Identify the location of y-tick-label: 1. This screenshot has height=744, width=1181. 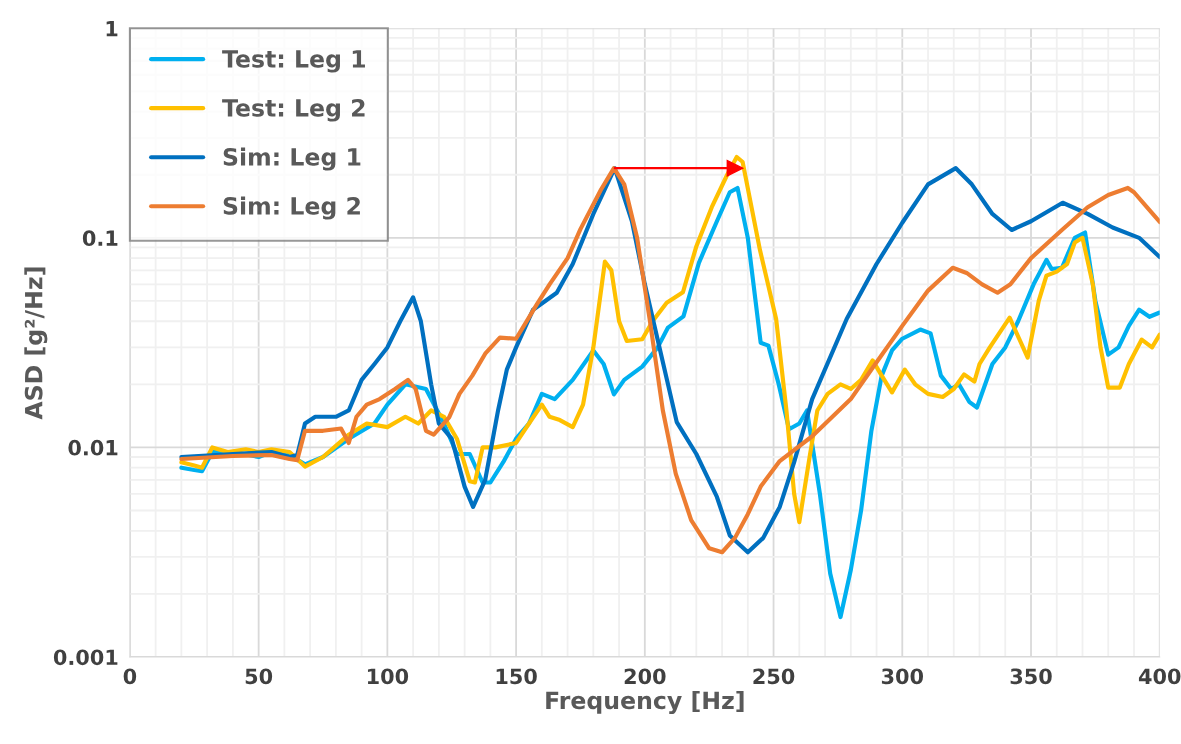
(112, 29).